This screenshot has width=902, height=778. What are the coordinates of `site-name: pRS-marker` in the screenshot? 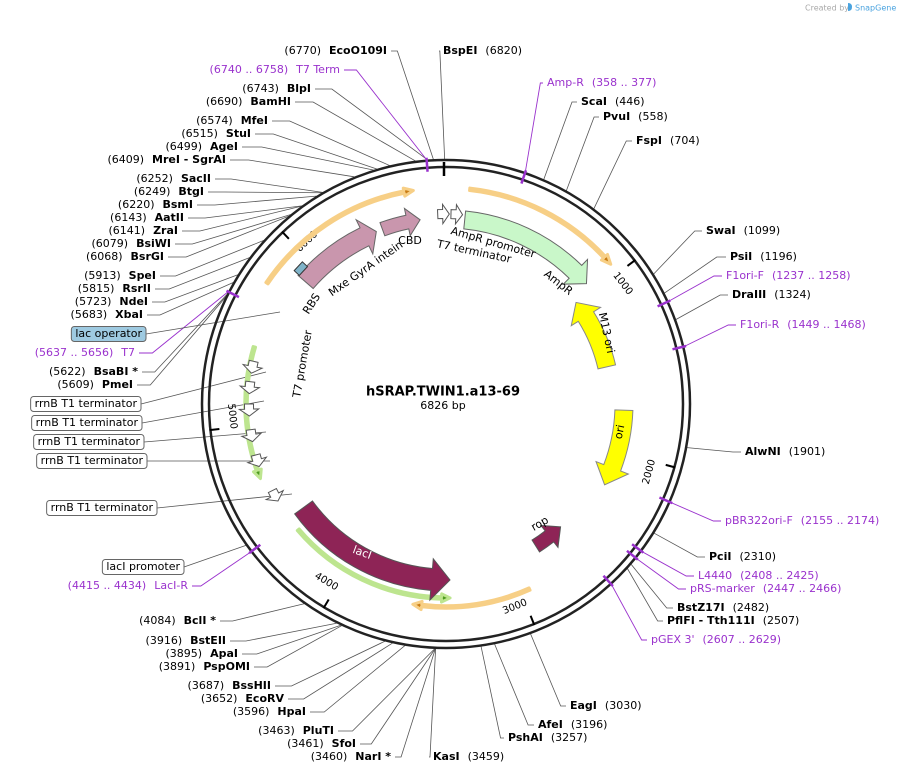 It's located at (722, 588).